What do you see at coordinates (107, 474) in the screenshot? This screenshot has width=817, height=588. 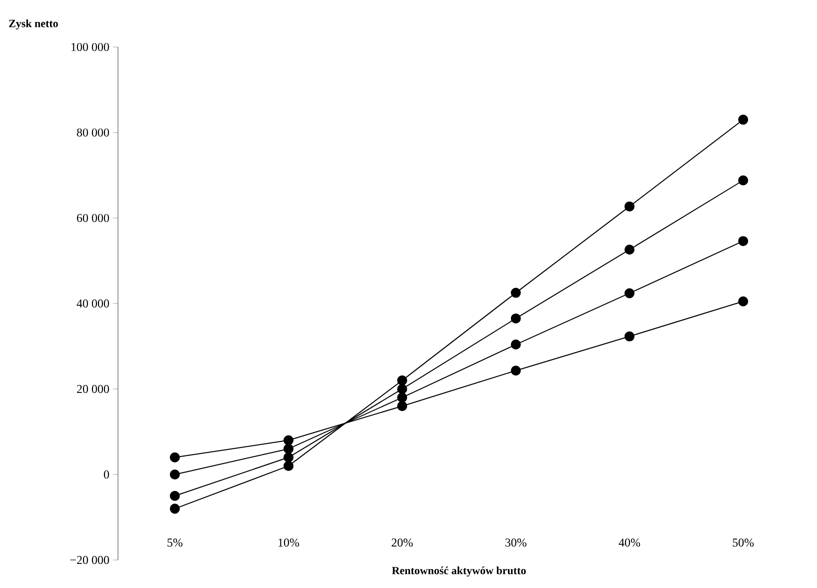 I see `y-tick-label: 0` at bounding box center [107, 474].